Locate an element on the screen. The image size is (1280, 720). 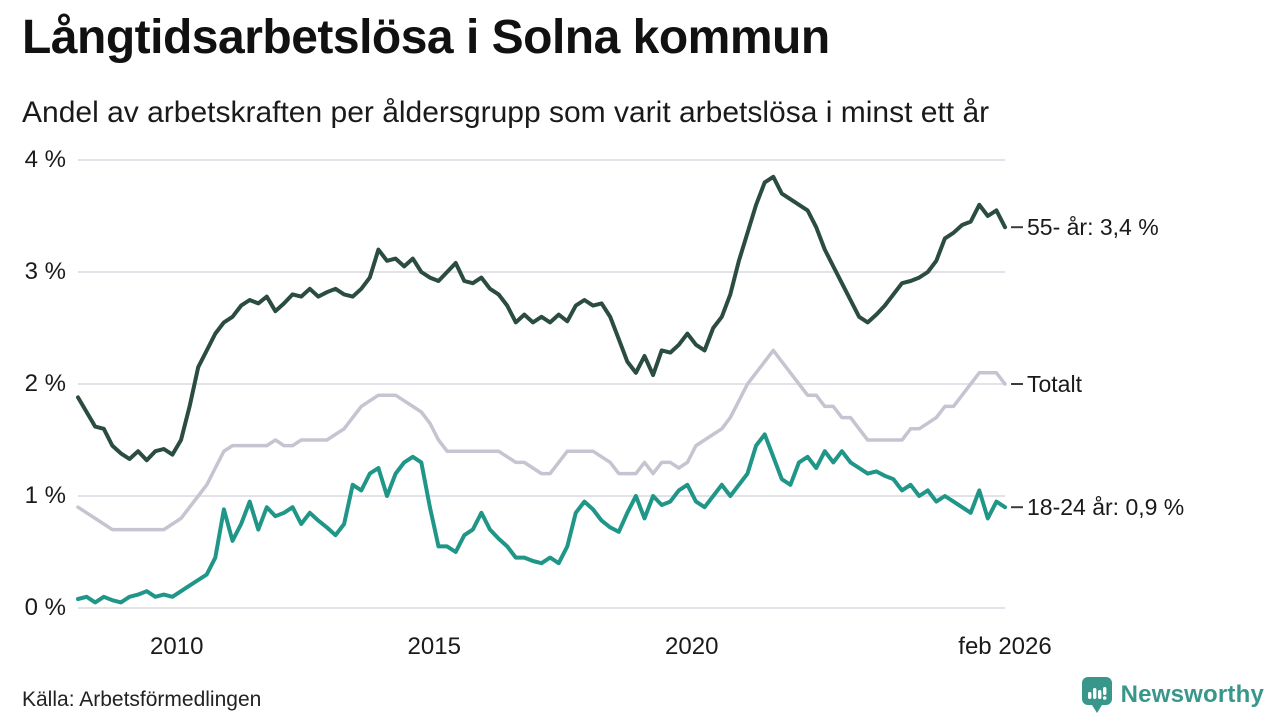
newsworthy-logo-icon is located at coordinates (1096, 695).